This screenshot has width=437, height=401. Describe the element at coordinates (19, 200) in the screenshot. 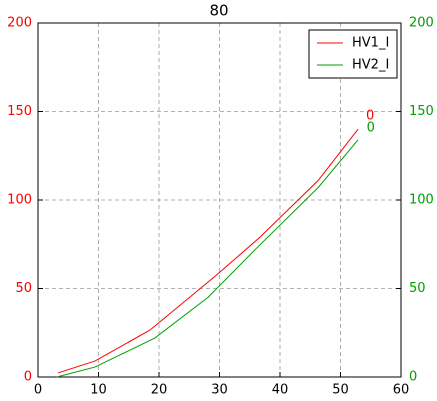

I see `y-tick-label: 100` at that location.